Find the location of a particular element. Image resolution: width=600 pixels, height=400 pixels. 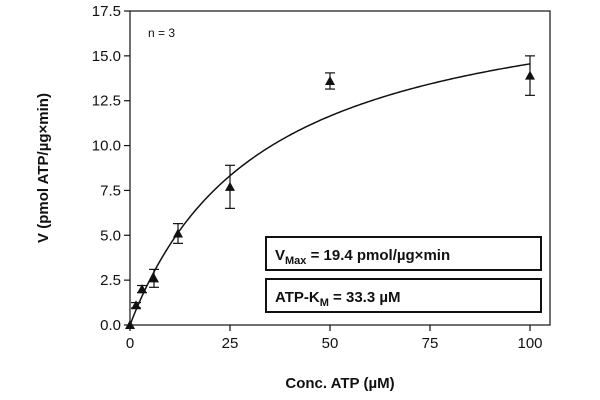

x-tick-label: 75 is located at coordinates (430, 343).